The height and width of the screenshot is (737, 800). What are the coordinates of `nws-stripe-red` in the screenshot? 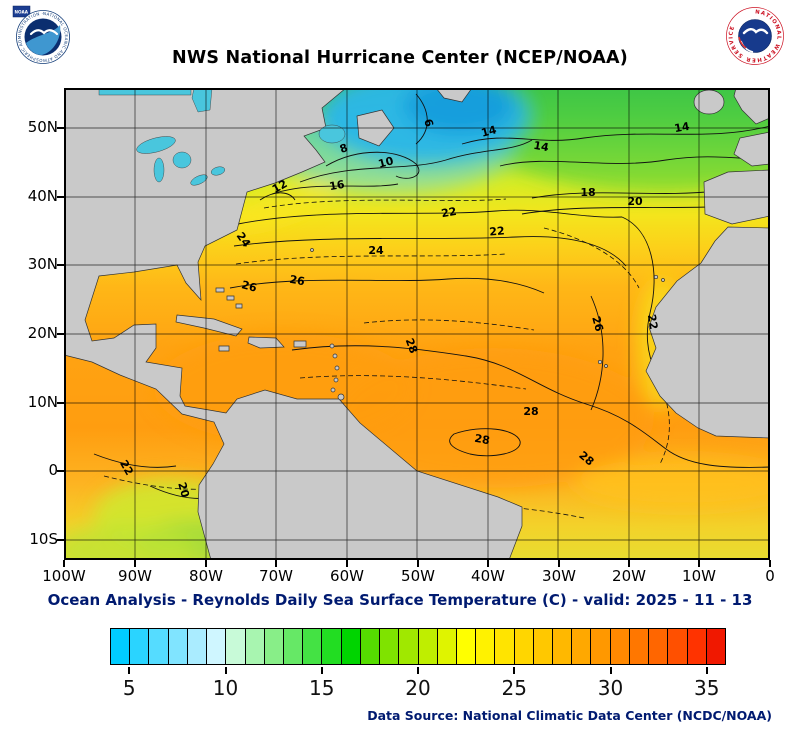 It's located at (742, 42).